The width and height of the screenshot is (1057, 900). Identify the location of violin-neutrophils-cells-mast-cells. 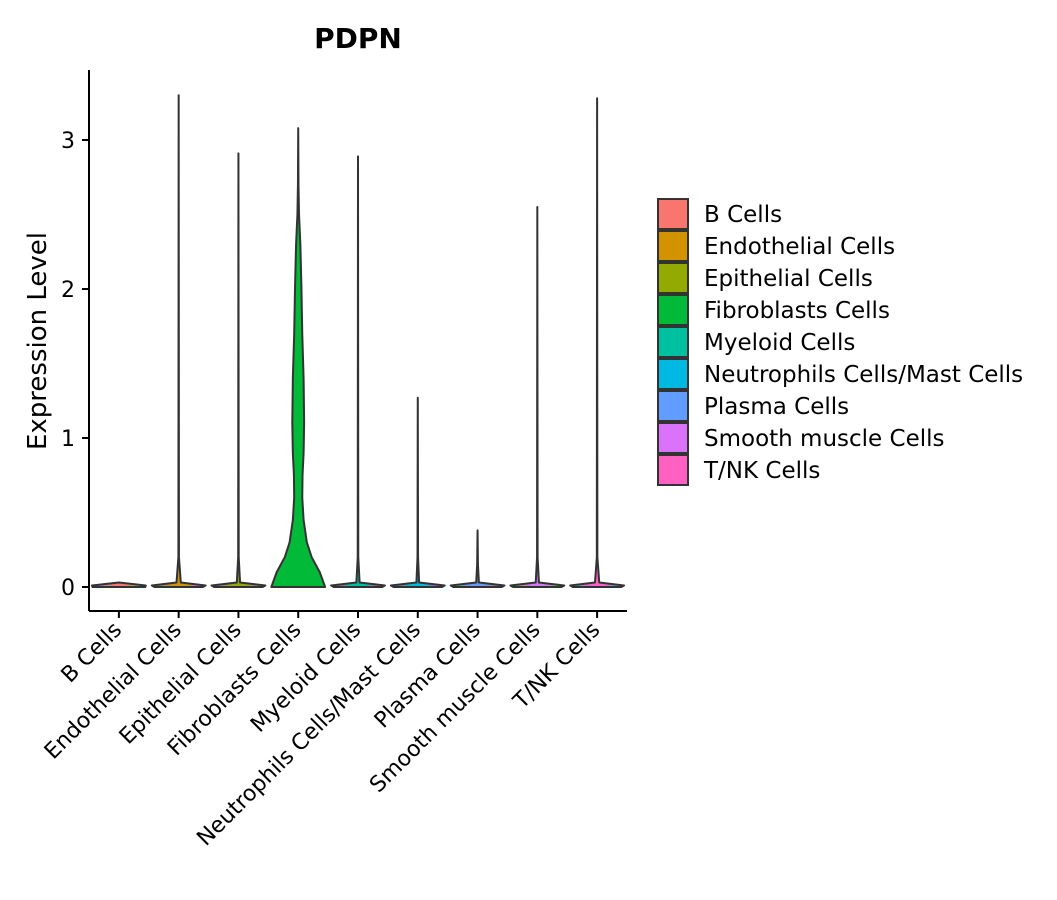
(417, 492).